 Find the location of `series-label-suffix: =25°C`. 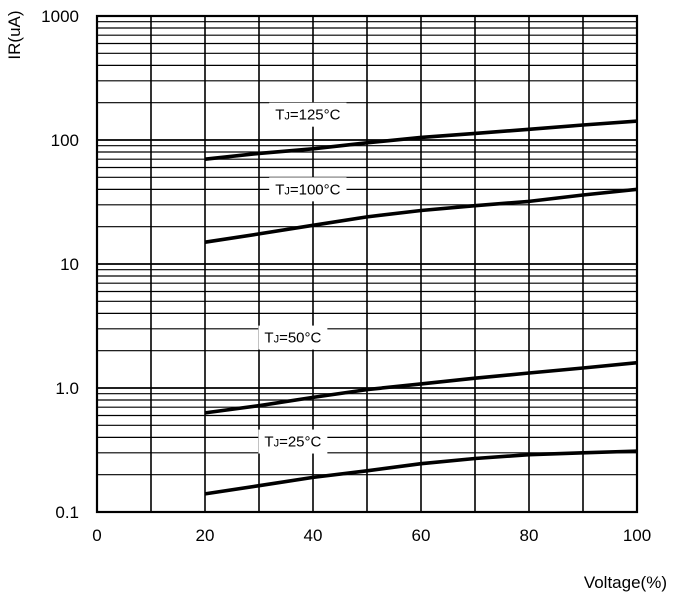

series-label-suffix: =25°C is located at coordinates (300, 442).